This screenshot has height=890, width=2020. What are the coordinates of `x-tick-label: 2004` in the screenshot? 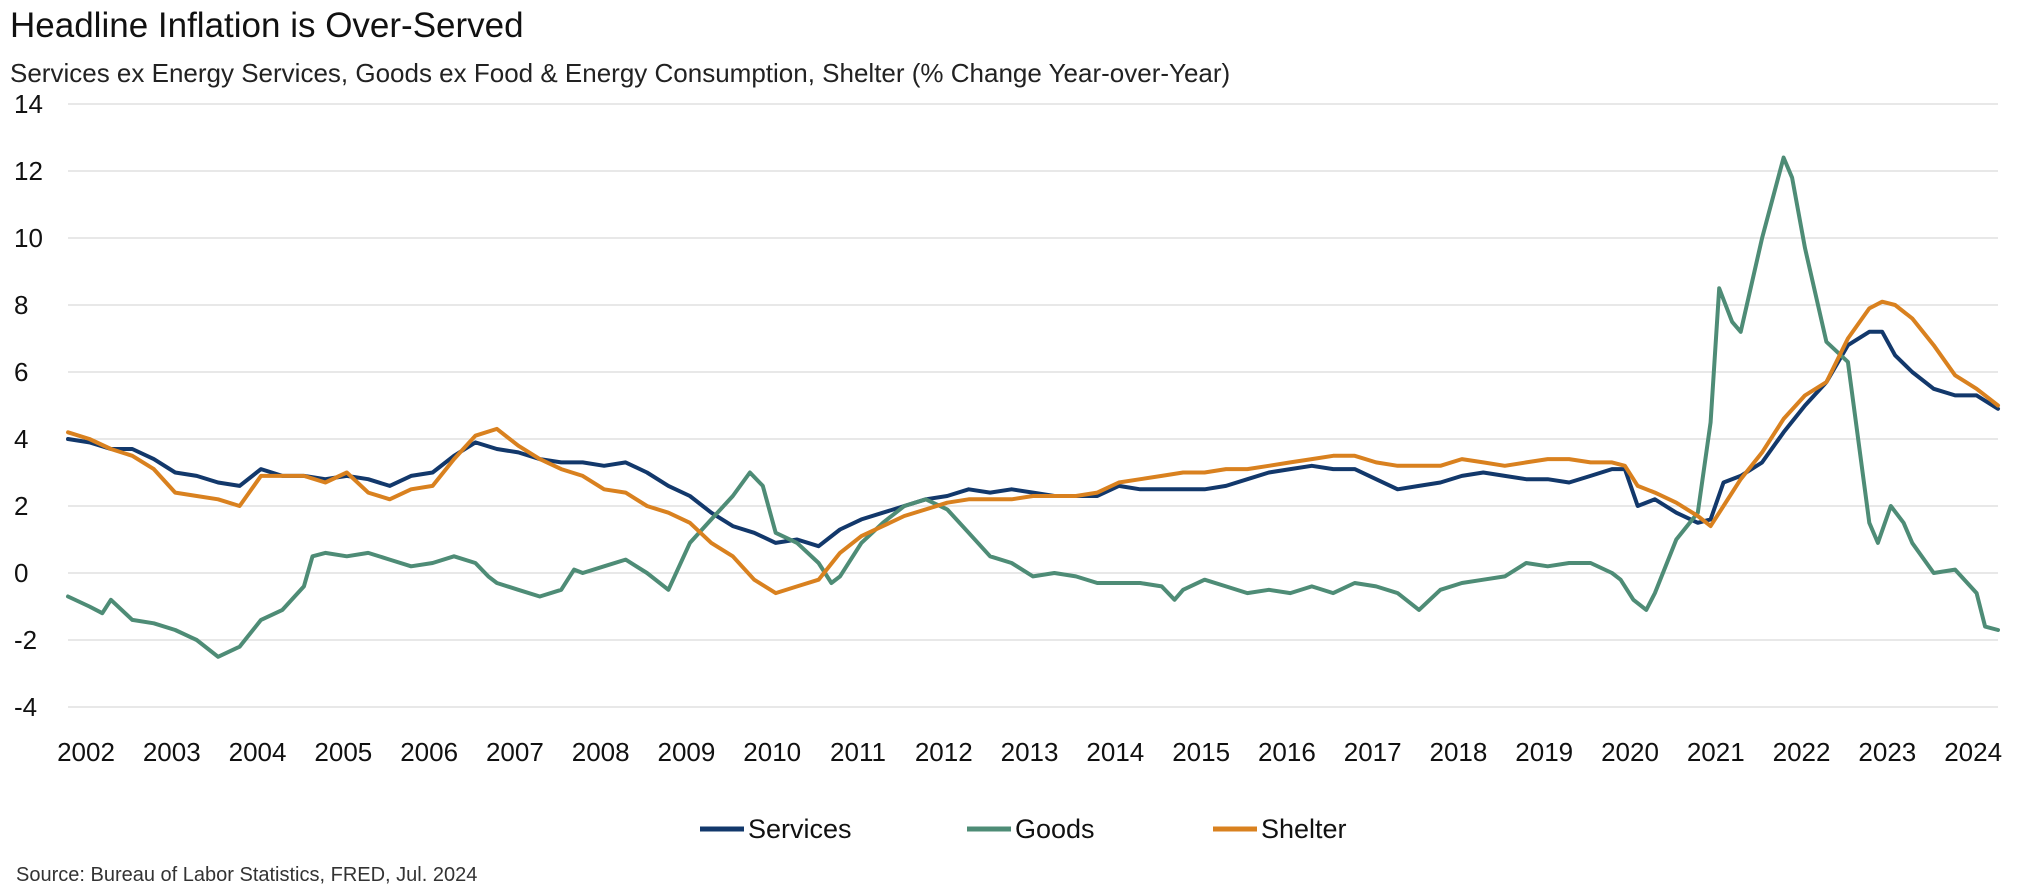 It's located at (258, 752).